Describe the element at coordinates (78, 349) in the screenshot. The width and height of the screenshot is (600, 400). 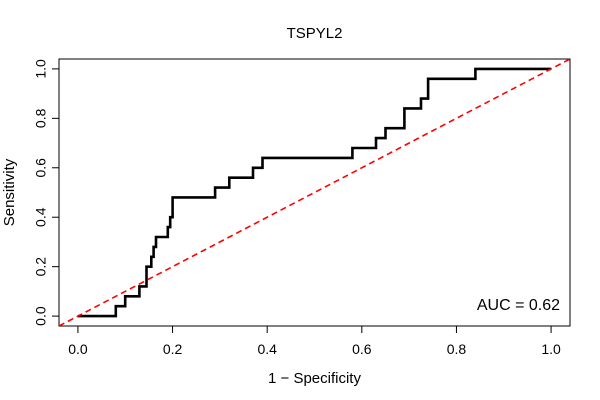
I see `x-tick-label: 0.0` at that location.